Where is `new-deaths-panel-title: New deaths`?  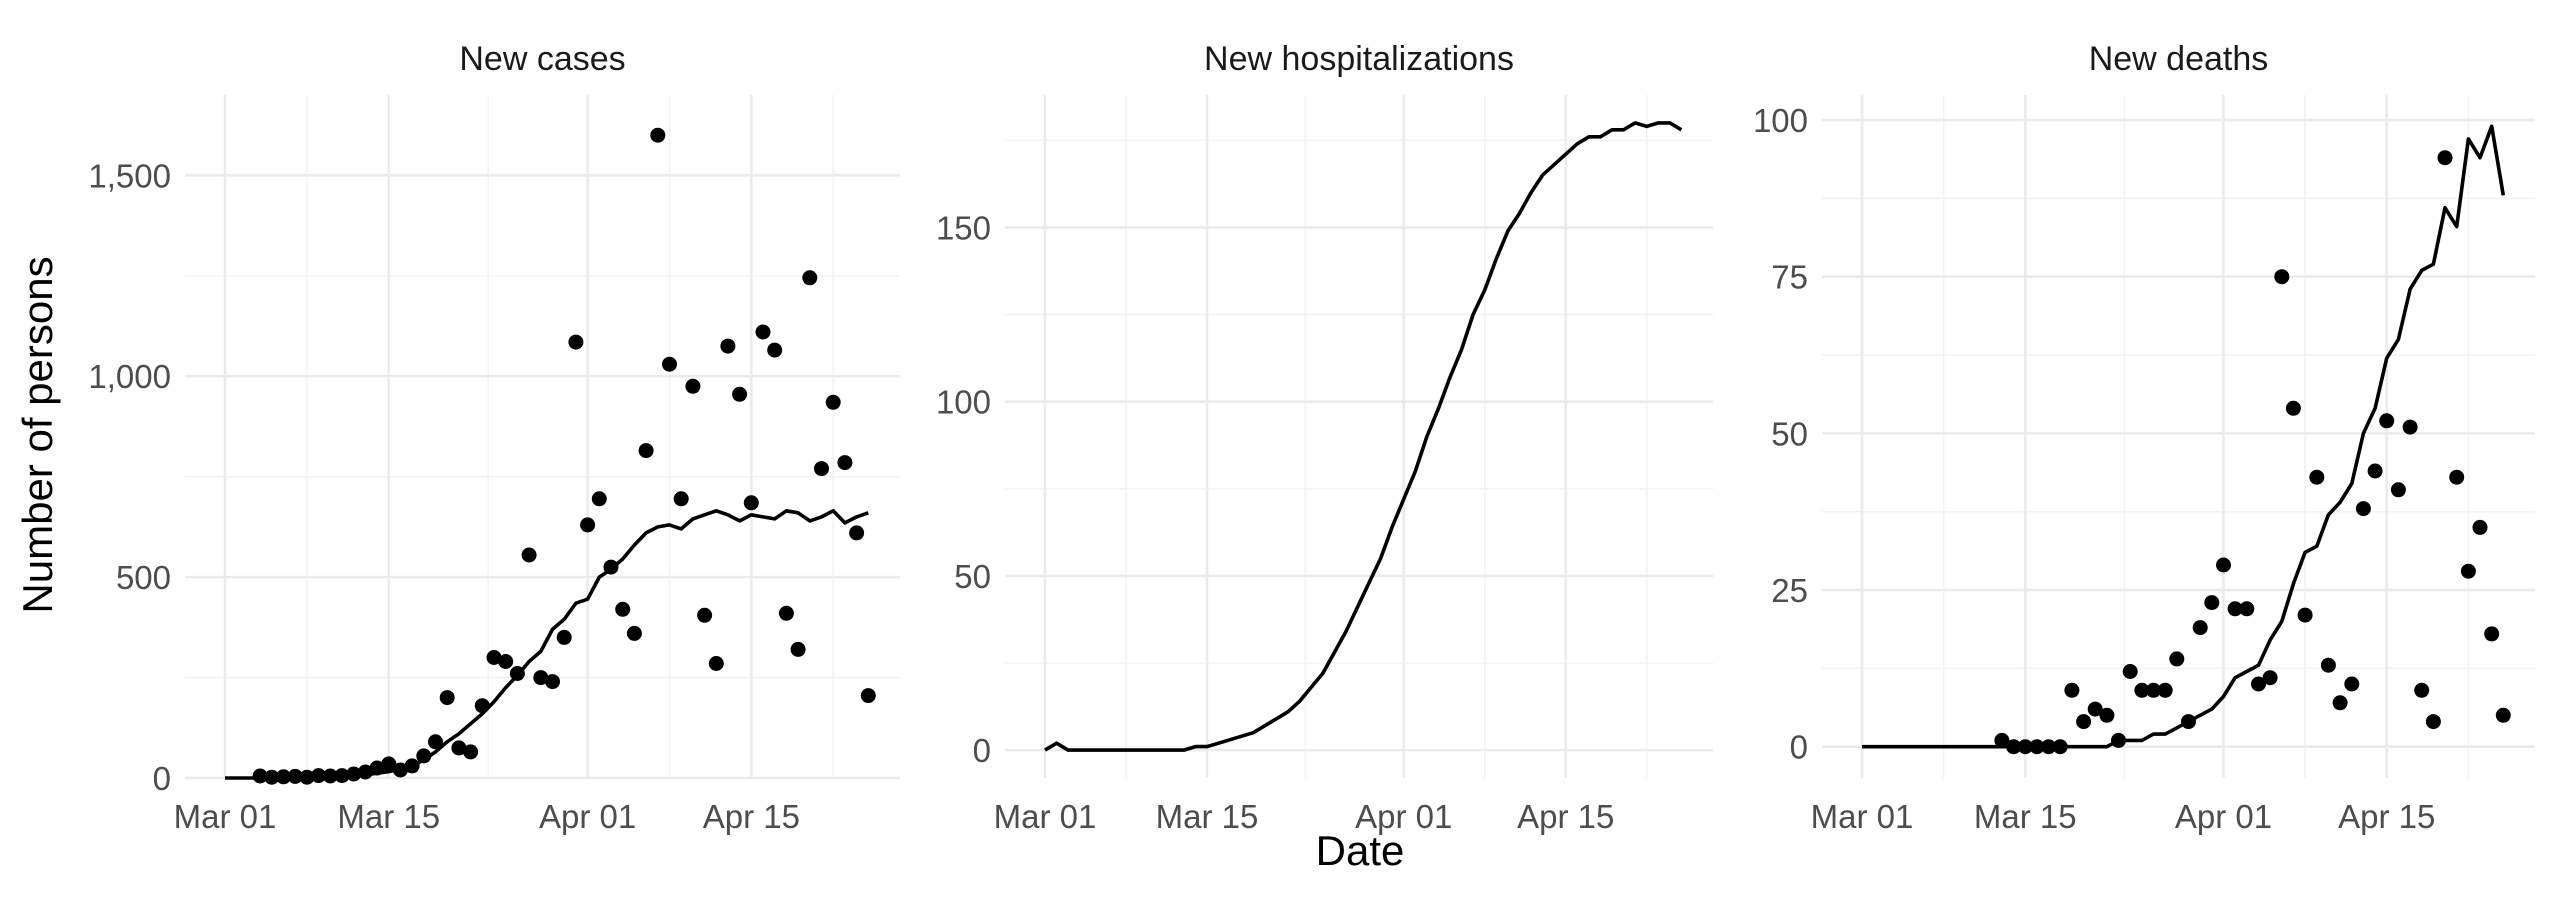 new-deaths-panel-title: New deaths is located at coordinates (2179, 59).